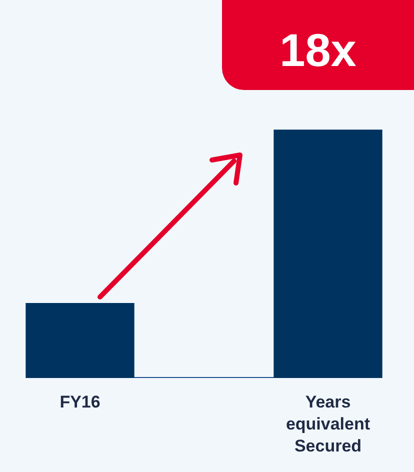 The width and height of the screenshot is (414, 472). What do you see at coordinates (80, 402) in the screenshot?
I see `x-tick-label: FY16` at bounding box center [80, 402].